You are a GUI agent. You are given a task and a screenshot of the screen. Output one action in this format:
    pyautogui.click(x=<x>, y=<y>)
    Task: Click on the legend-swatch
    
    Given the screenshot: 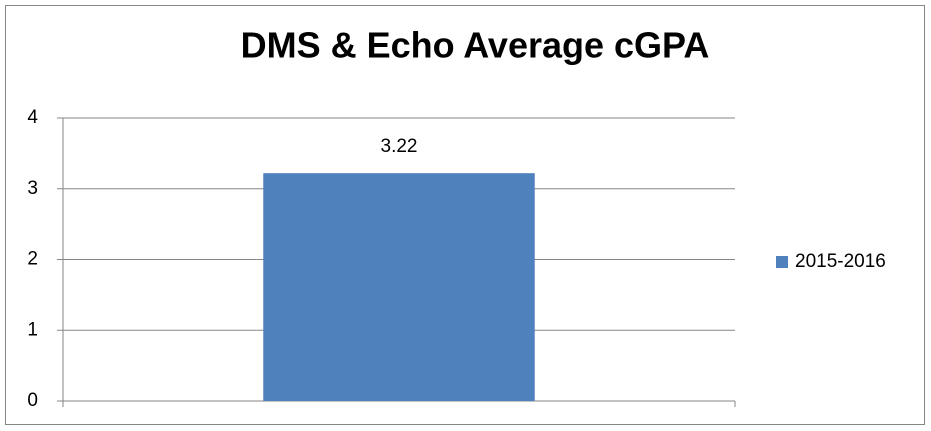 What is the action you would take?
    pyautogui.click(x=782, y=262)
    